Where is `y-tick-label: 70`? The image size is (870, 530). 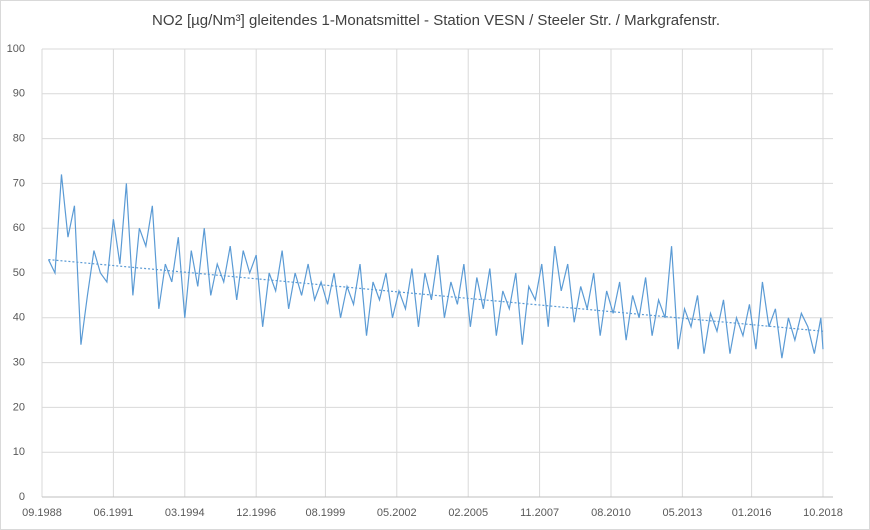
y-tick-label: 70 is located at coordinates (19, 183).